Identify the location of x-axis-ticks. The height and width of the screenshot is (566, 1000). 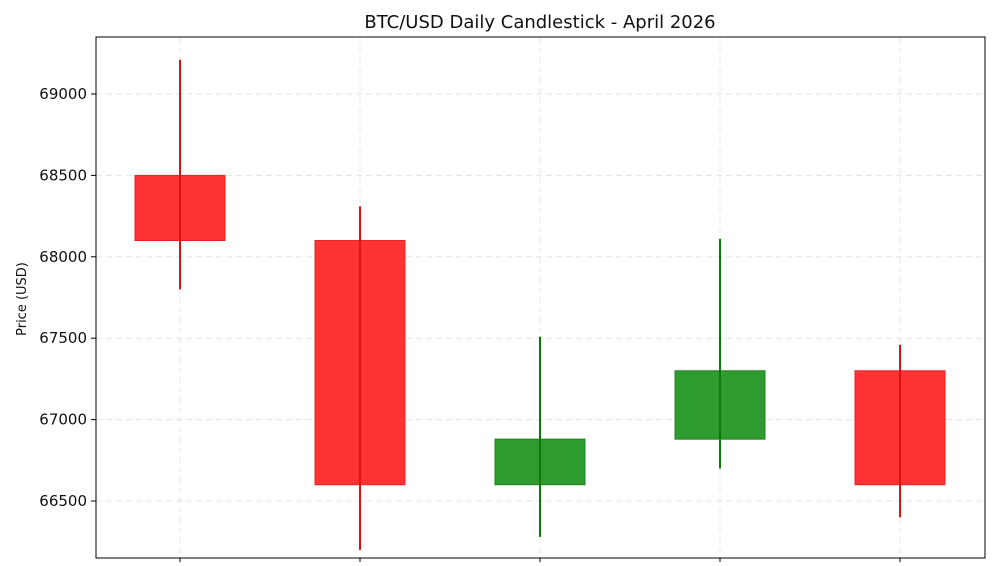
(540, 560).